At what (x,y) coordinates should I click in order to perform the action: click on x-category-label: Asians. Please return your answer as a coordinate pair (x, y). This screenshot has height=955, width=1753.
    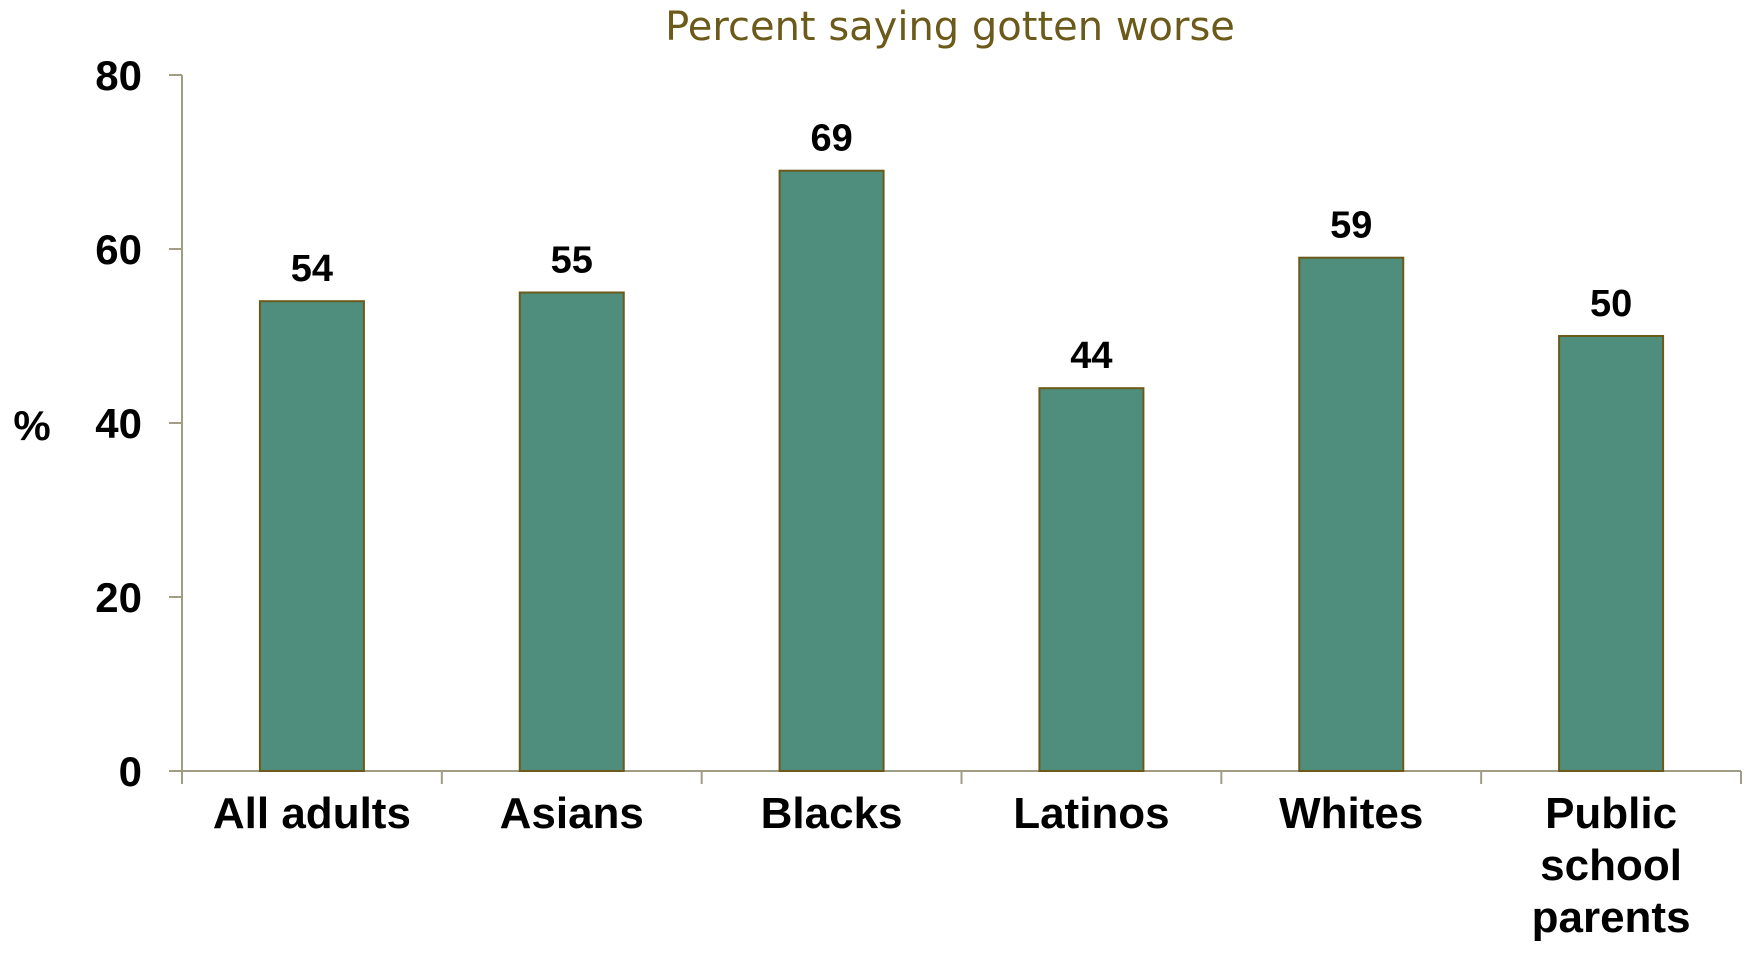
    Looking at the image, I should click on (572, 813).